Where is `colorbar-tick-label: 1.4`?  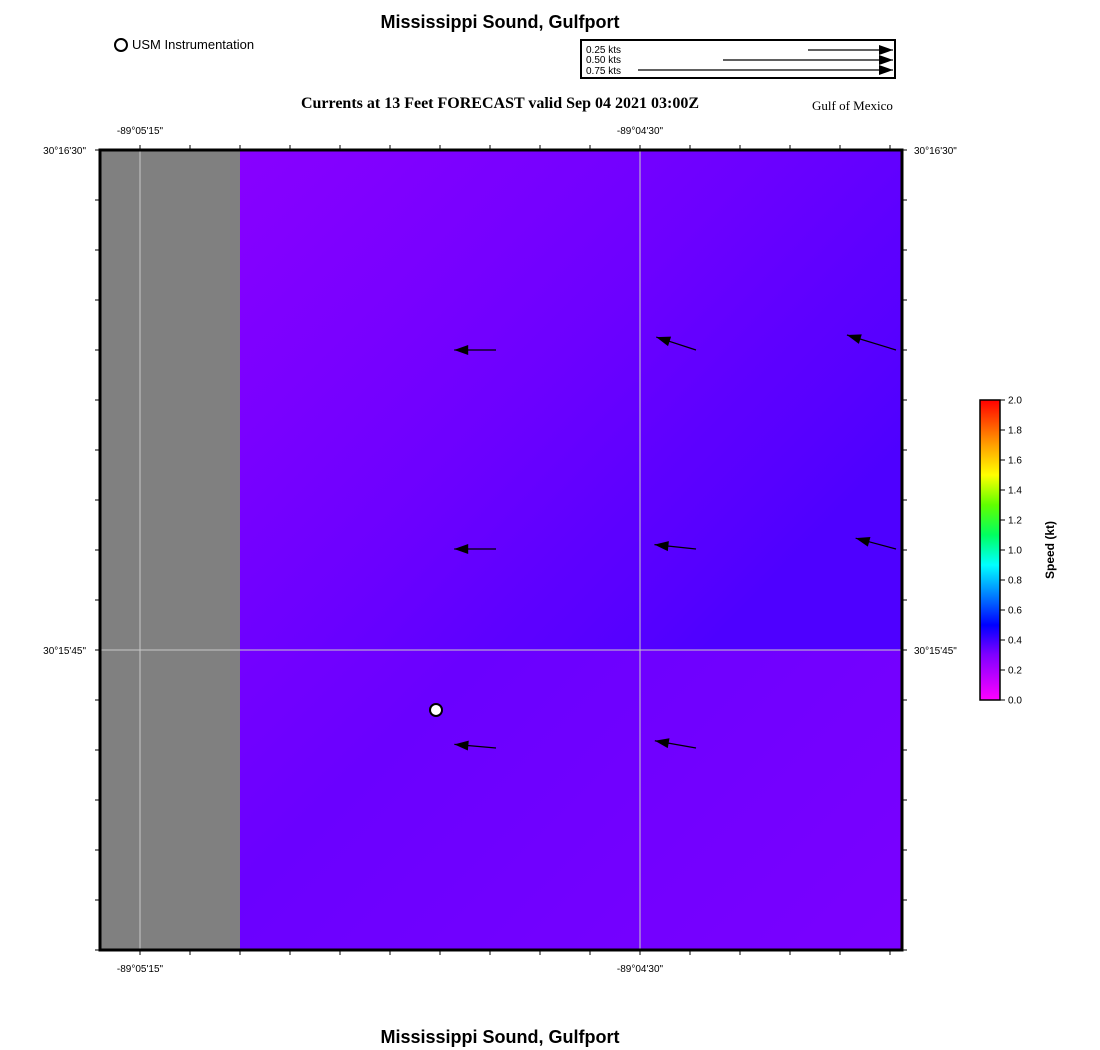
colorbar-tick-label: 1.4 is located at coordinates (1015, 491).